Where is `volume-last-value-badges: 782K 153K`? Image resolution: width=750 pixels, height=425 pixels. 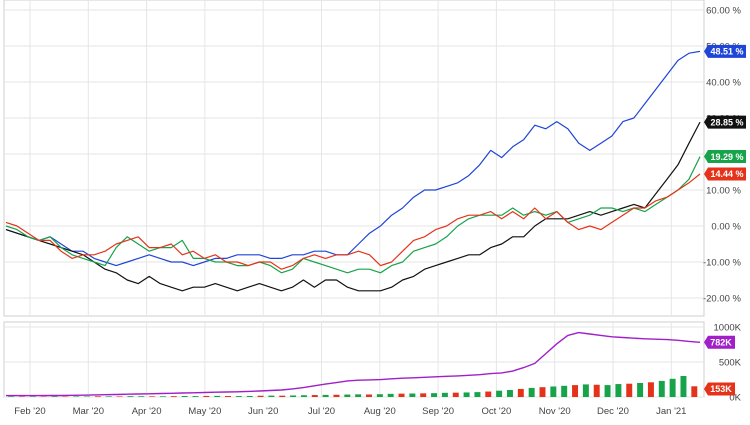
volume-last-value-badges: 782K 153K is located at coordinates (719, 365).